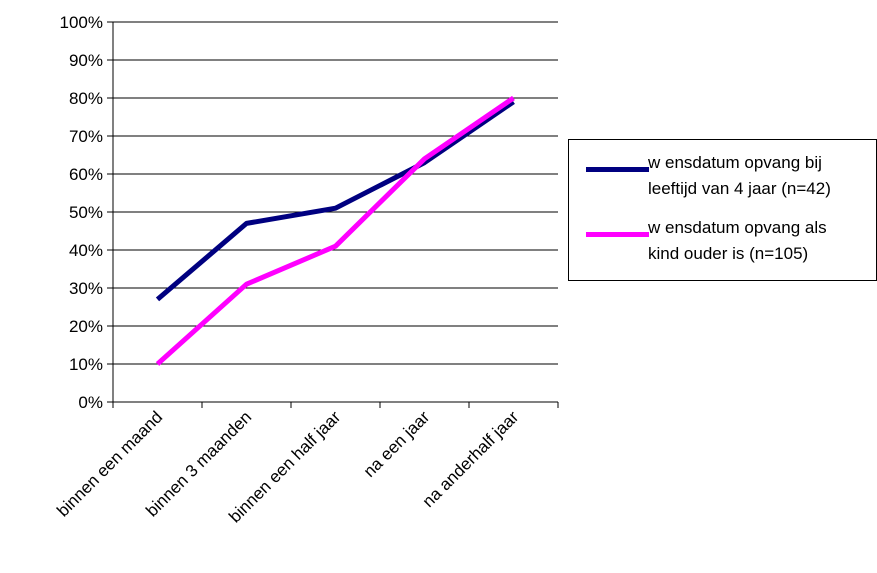  I want to click on y-tick-label-4: 40%, so click(86, 250).